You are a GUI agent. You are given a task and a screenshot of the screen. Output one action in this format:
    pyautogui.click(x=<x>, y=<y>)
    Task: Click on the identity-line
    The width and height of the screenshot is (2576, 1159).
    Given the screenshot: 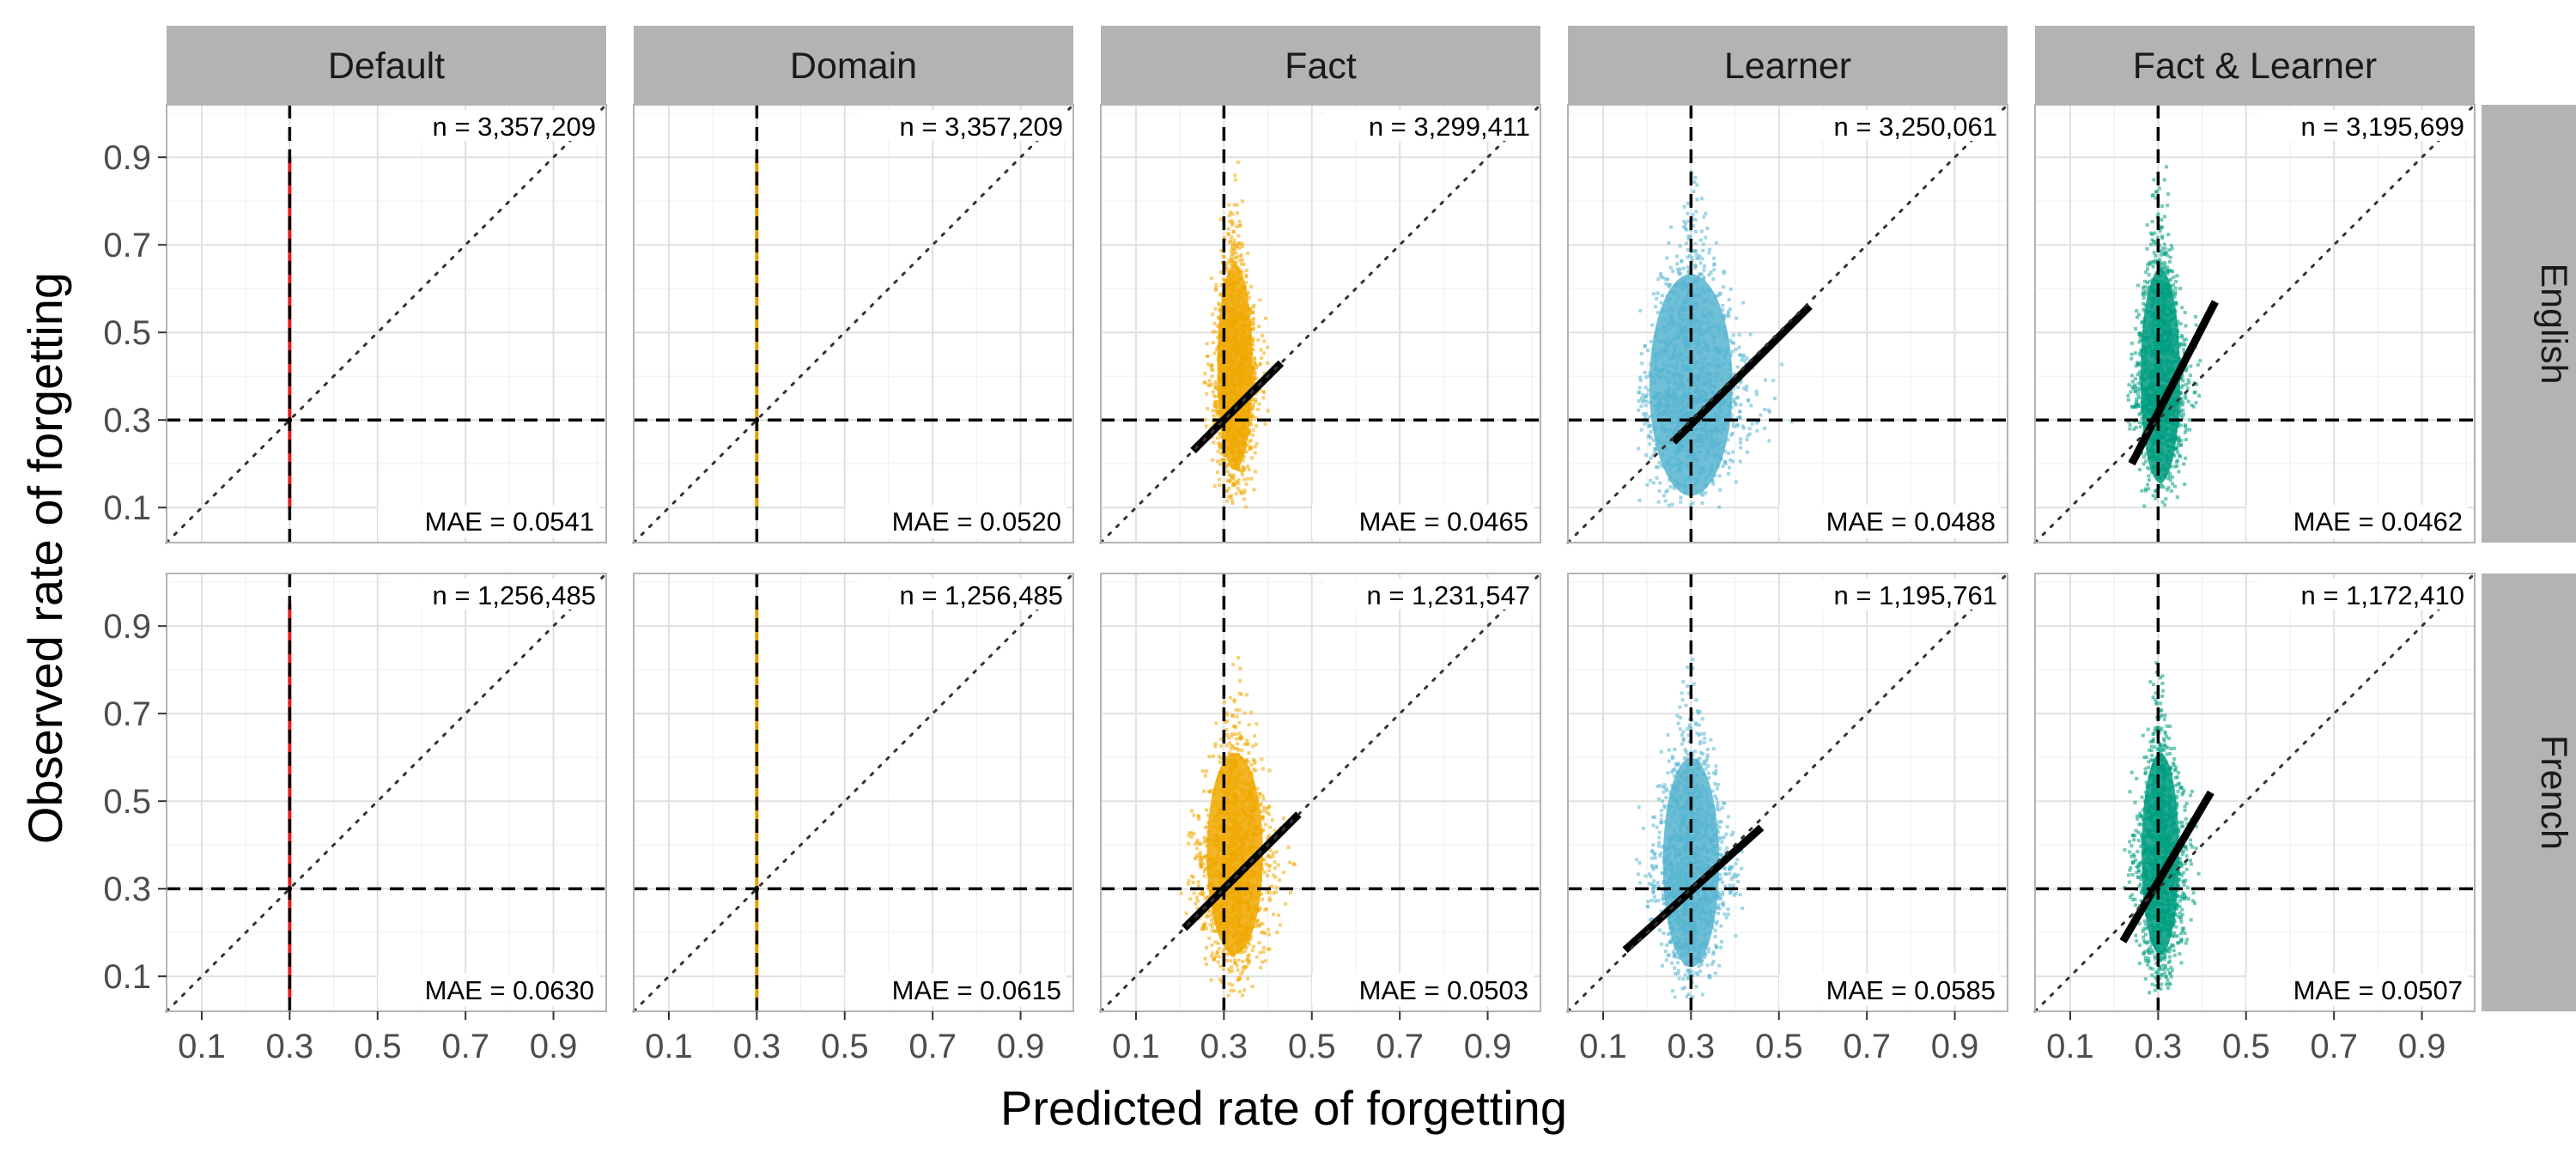 What is the action you would take?
    pyautogui.click(x=1787, y=323)
    